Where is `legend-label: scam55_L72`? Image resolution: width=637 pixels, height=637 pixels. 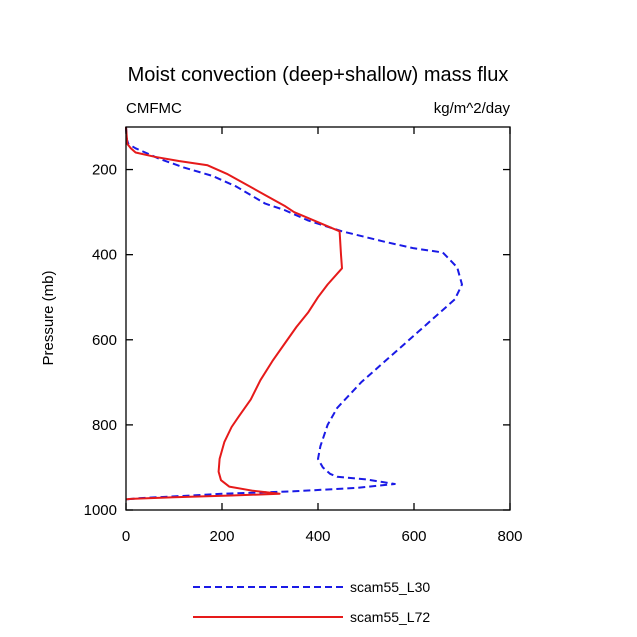 legend-label: scam55_L72 is located at coordinates (390, 617).